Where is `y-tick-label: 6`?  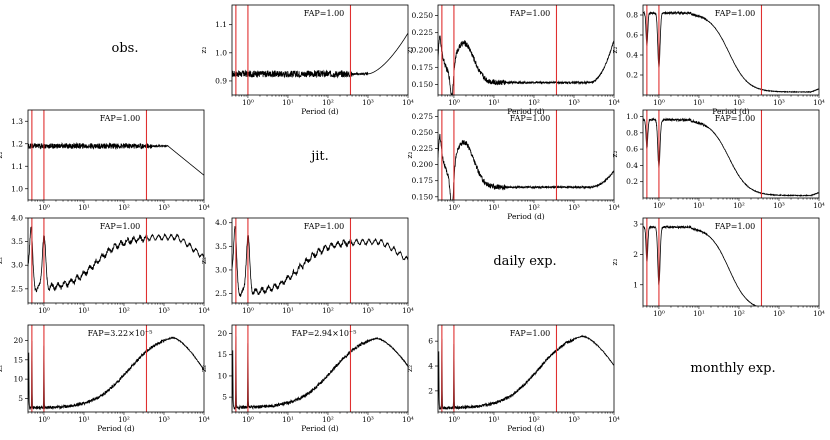 y-tick-label: 6 is located at coordinates (430, 341).